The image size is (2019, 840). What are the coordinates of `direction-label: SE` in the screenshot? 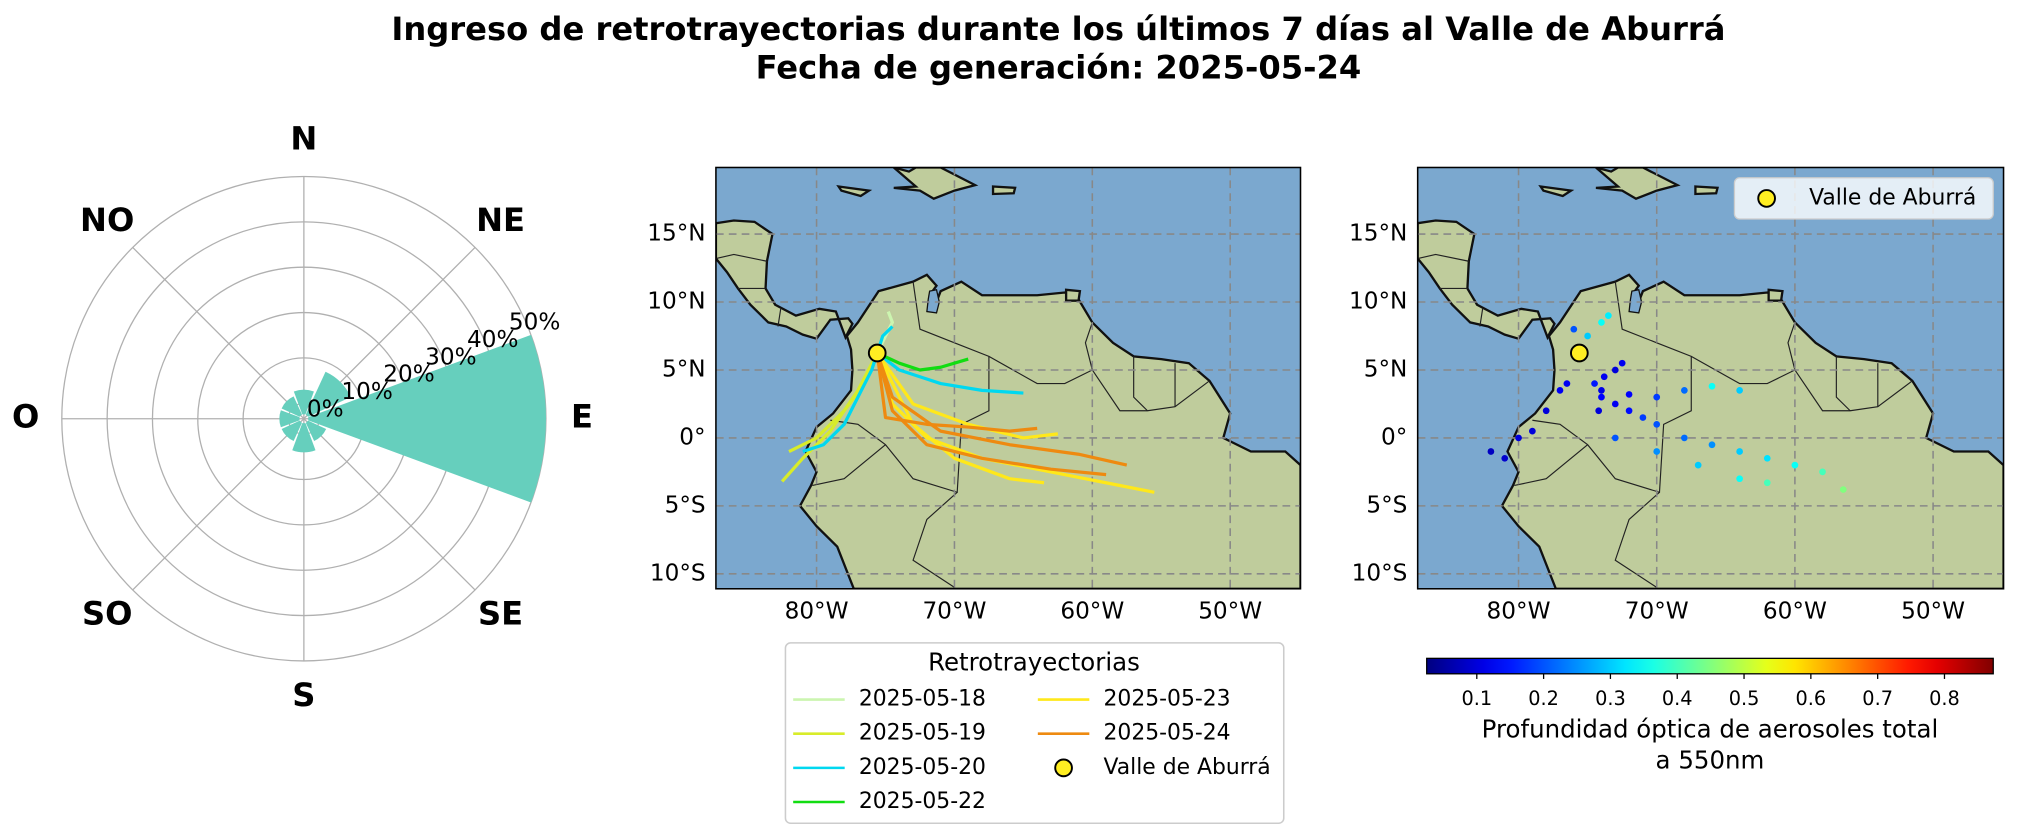 It's located at (500, 613).